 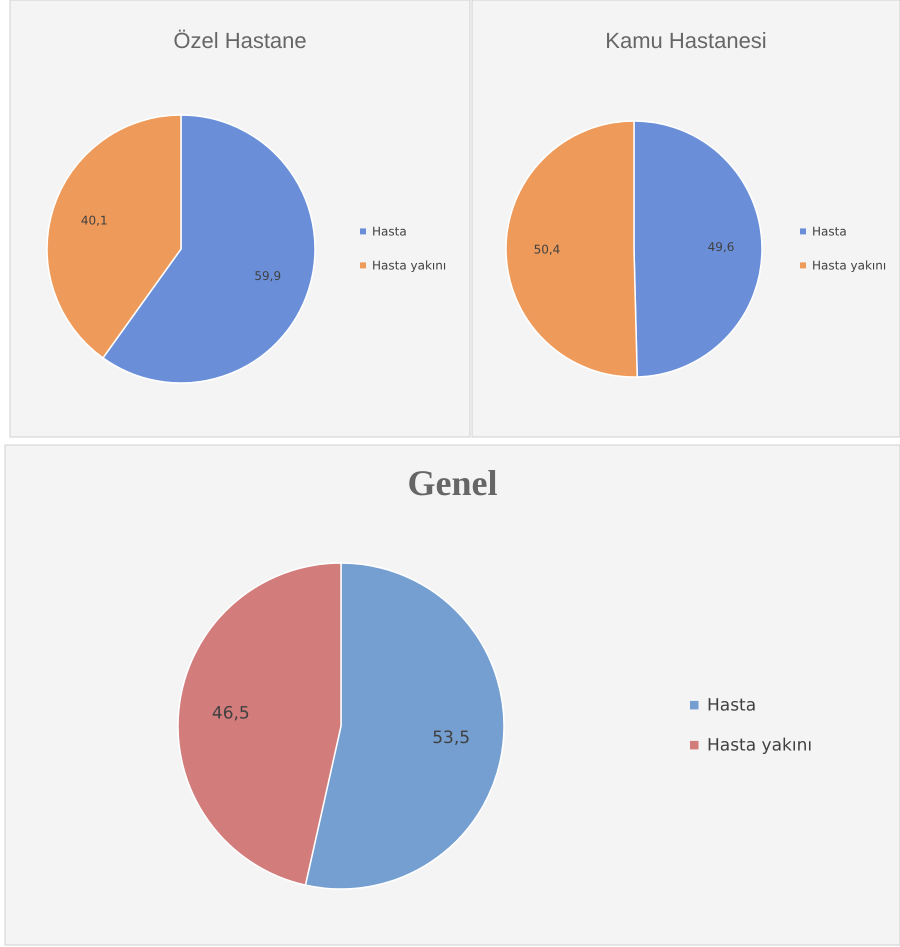 I want to click on data-label: 53,5, so click(x=451, y=738).